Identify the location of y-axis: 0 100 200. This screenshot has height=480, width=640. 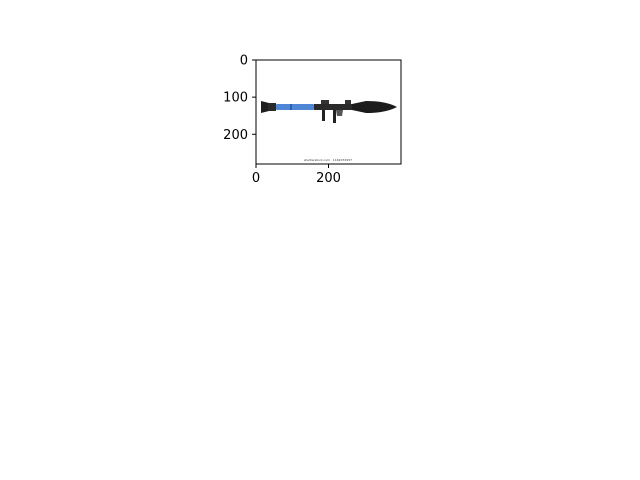
(239, 98).